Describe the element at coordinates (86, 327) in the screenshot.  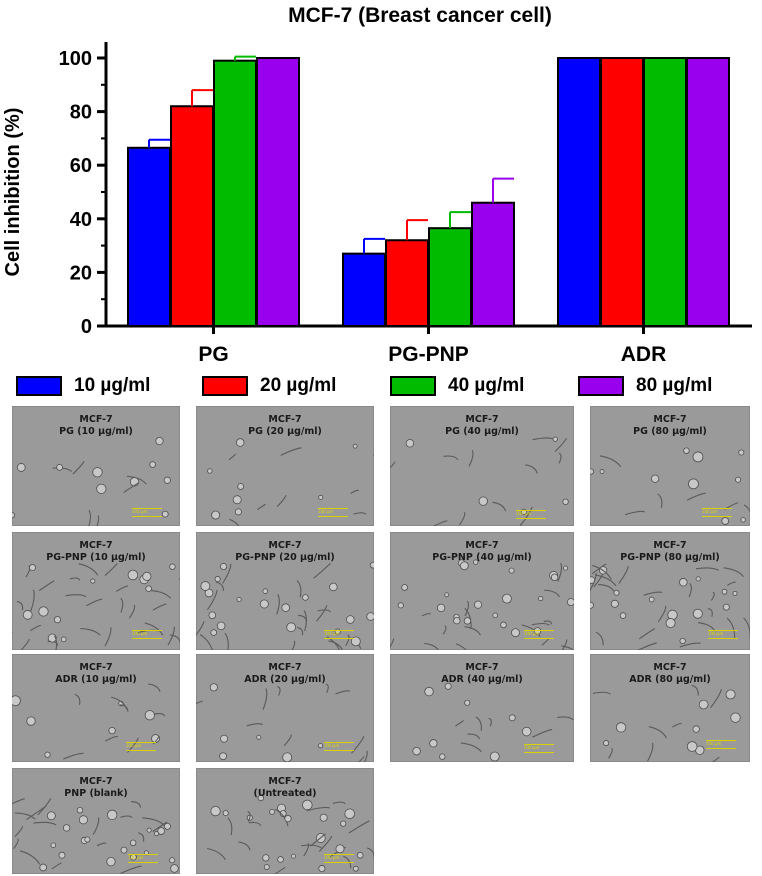
I see `y-tick-label: 0` at that location.